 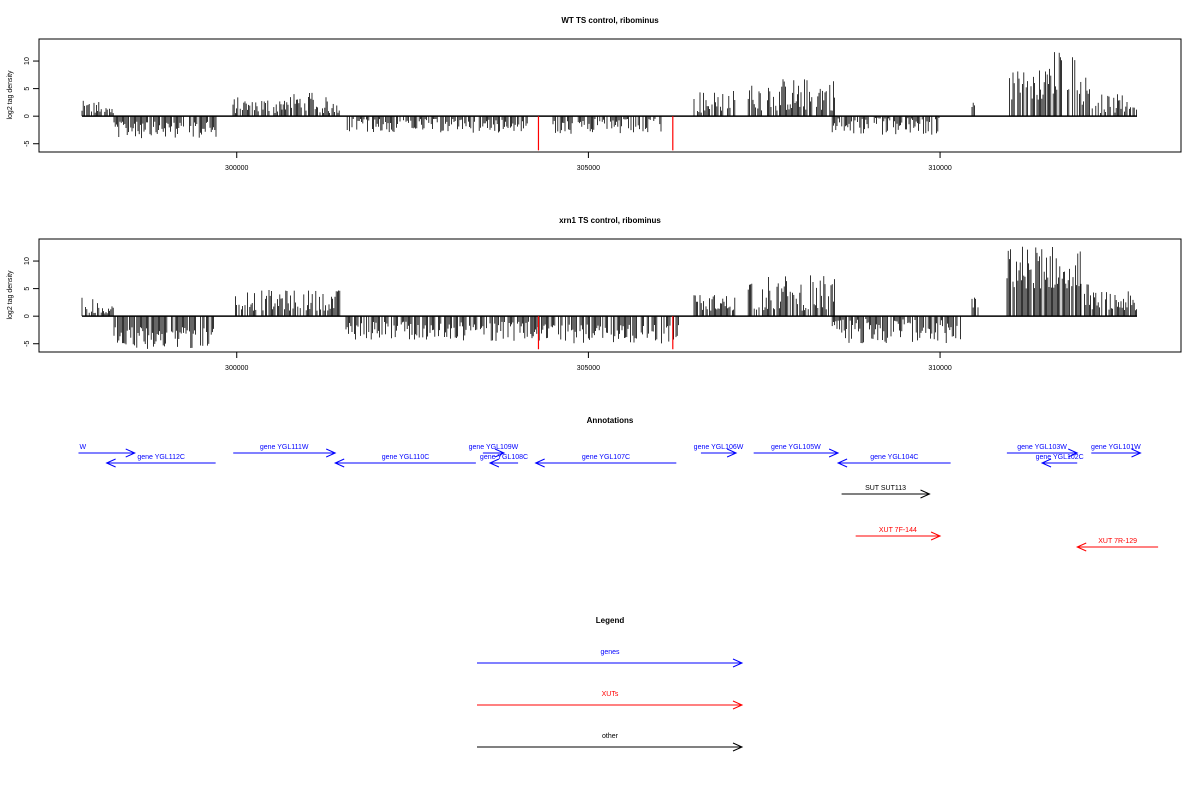 What do you see at coordinates (610, 620) in the screenshot?
I see `legend-title: Legend` at bounding box center [610, 620].